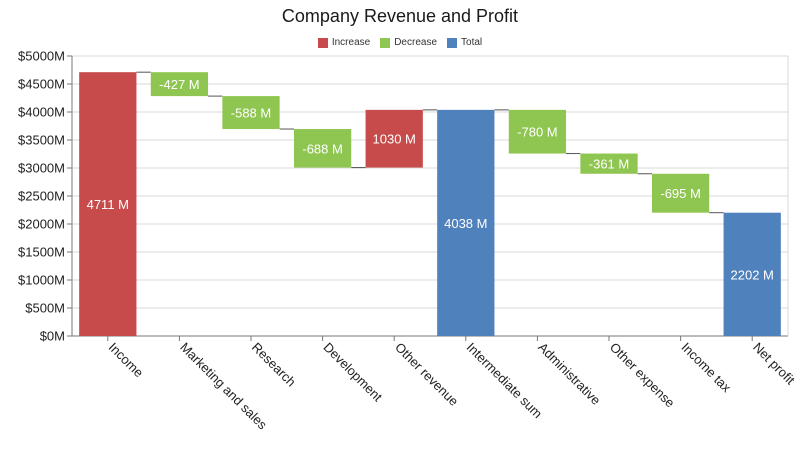  I want to click on y-tick-label: $3500M, so click(41, 140).